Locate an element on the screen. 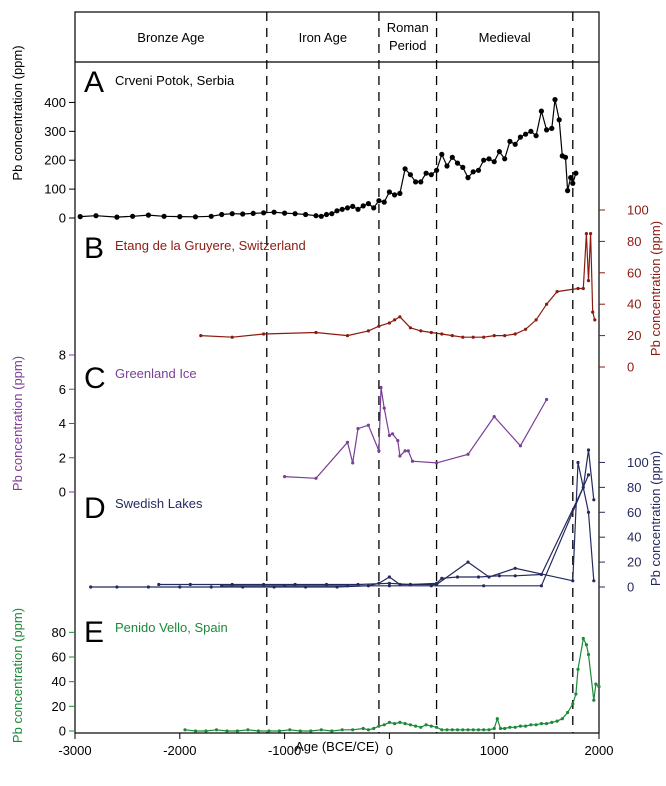 This screenshot has height=786, width=666. y-tick-label: 300 is located at coordinates (55, 131).